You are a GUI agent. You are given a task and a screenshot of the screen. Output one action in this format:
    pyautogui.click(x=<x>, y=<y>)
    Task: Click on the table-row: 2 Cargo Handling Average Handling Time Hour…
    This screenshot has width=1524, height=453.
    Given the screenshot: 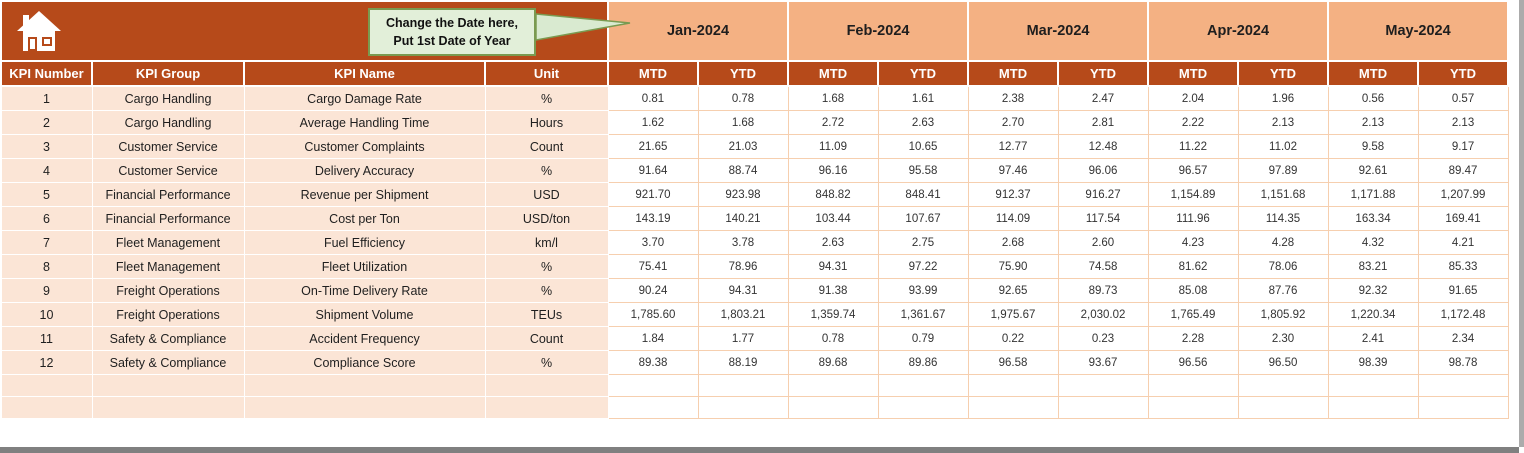 What is the action you would take?
    pyautogui.click(x=754, y=122)
    